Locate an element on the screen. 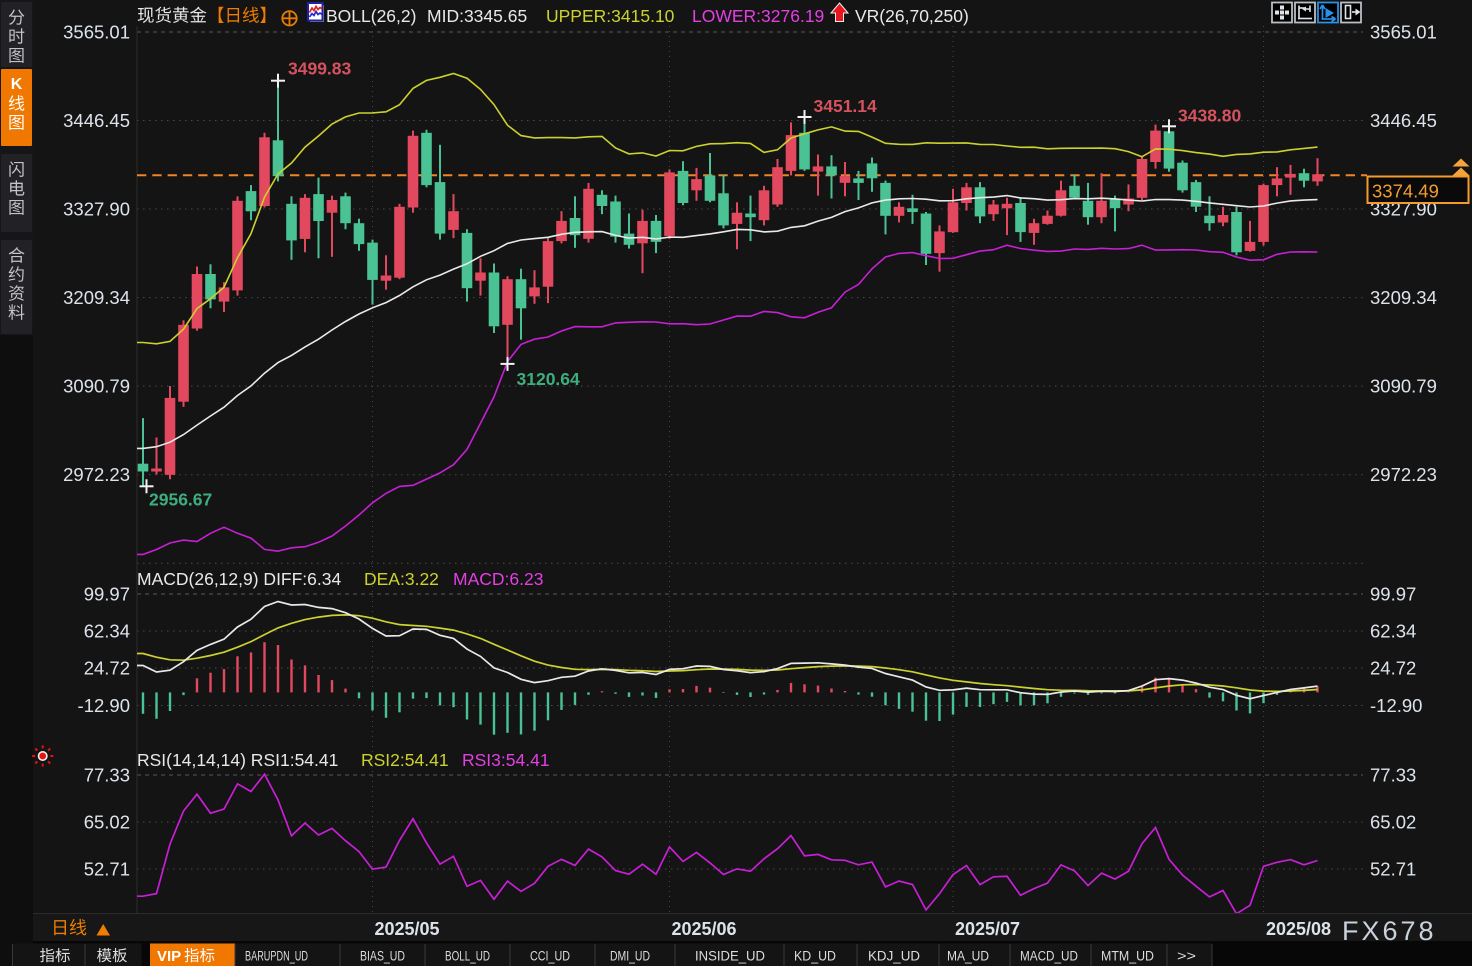 This screenshot has width=1472, height=966. svg-text: 3499.83 is located at coordinates (320, 69).